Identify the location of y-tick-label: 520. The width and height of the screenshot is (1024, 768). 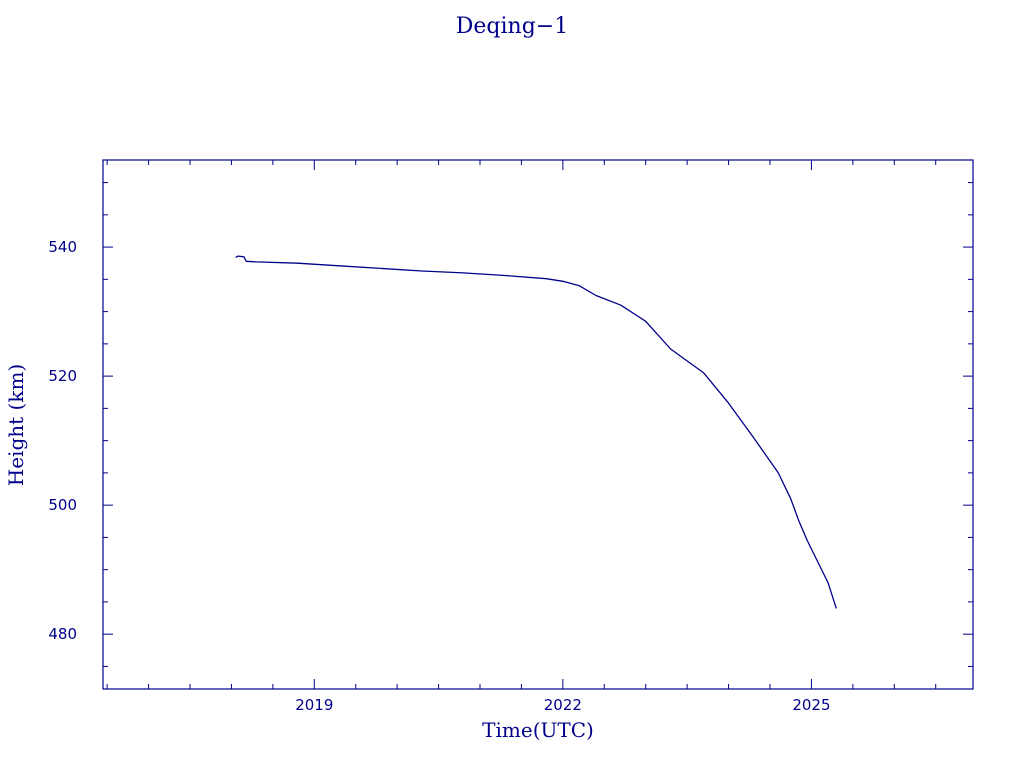
(62, 376).